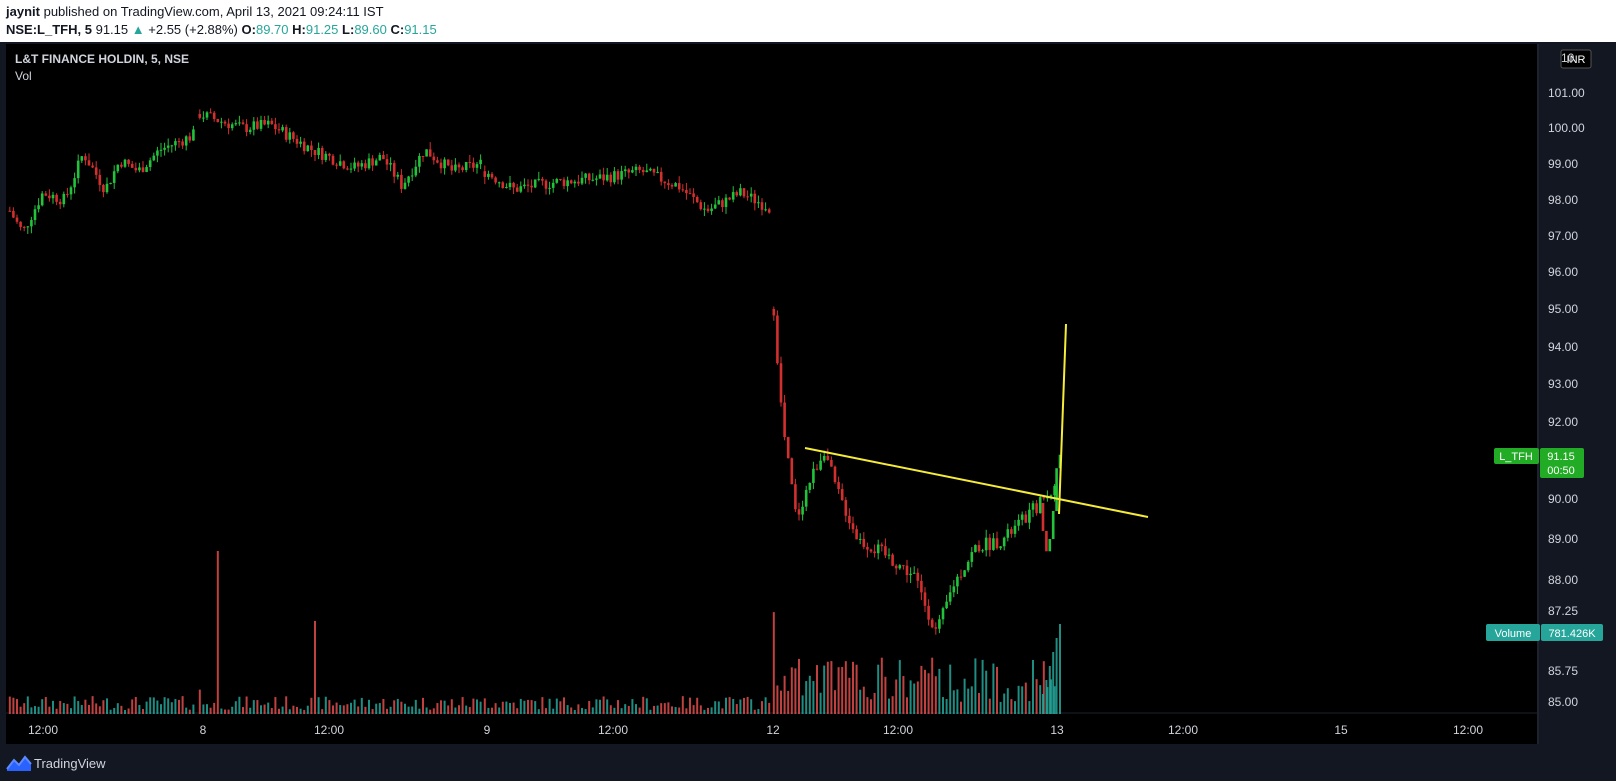  Describe the element at coordinates (613, 730) in the screenshot. I see `time-tick-4: 12:00` at that location.